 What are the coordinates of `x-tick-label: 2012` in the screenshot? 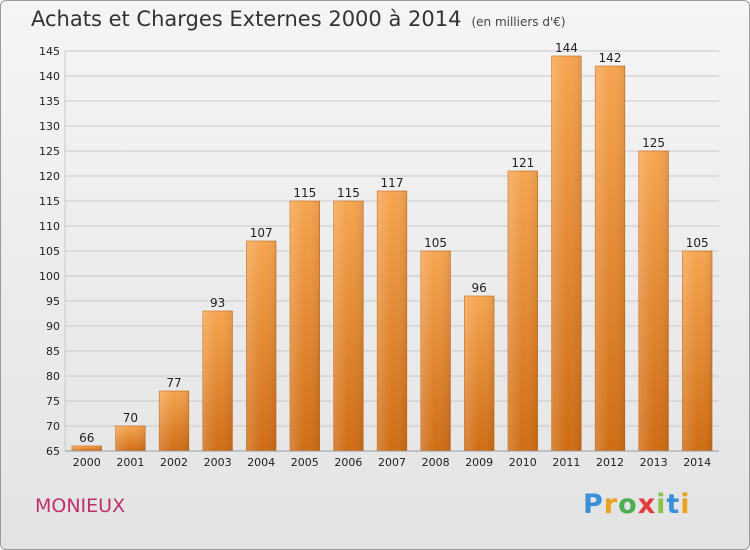 It's located at (610, 462).